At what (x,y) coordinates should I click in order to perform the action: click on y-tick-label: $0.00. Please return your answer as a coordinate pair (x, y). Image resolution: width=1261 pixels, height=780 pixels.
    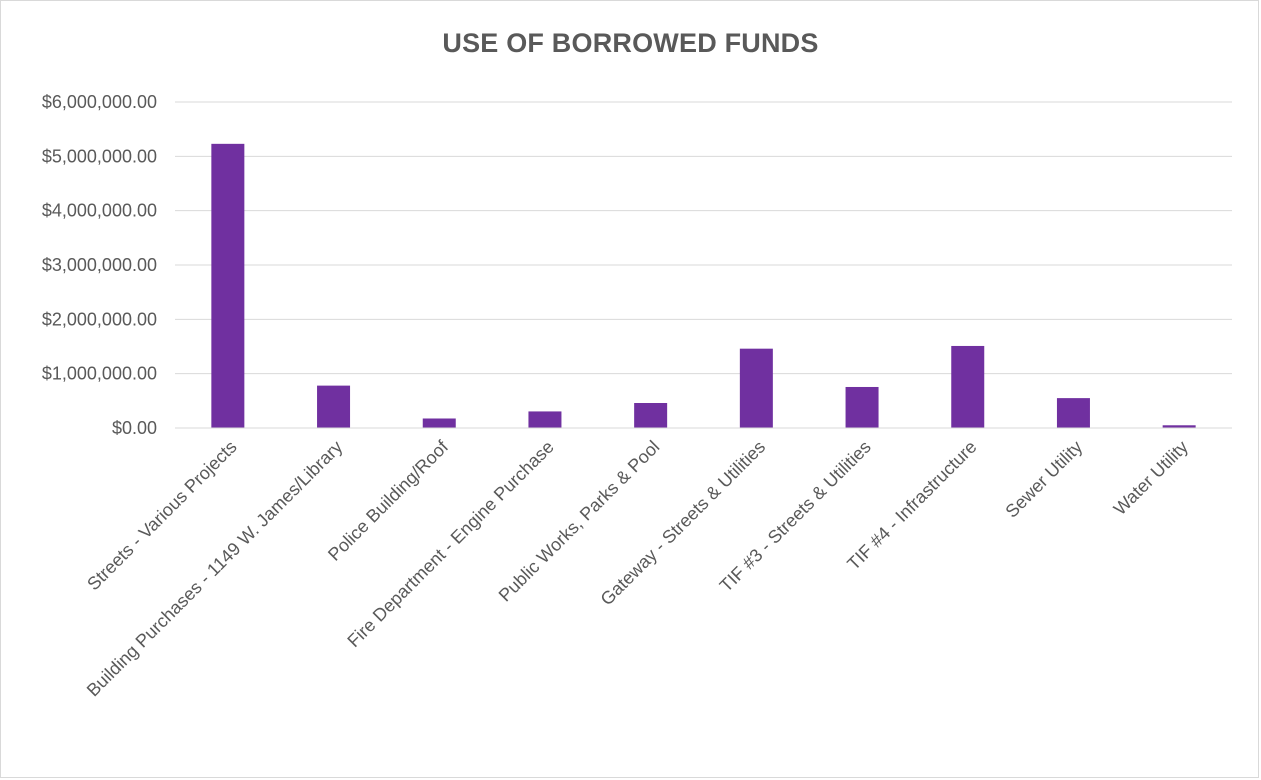
    Looking at the image, I should click on (134, 428).